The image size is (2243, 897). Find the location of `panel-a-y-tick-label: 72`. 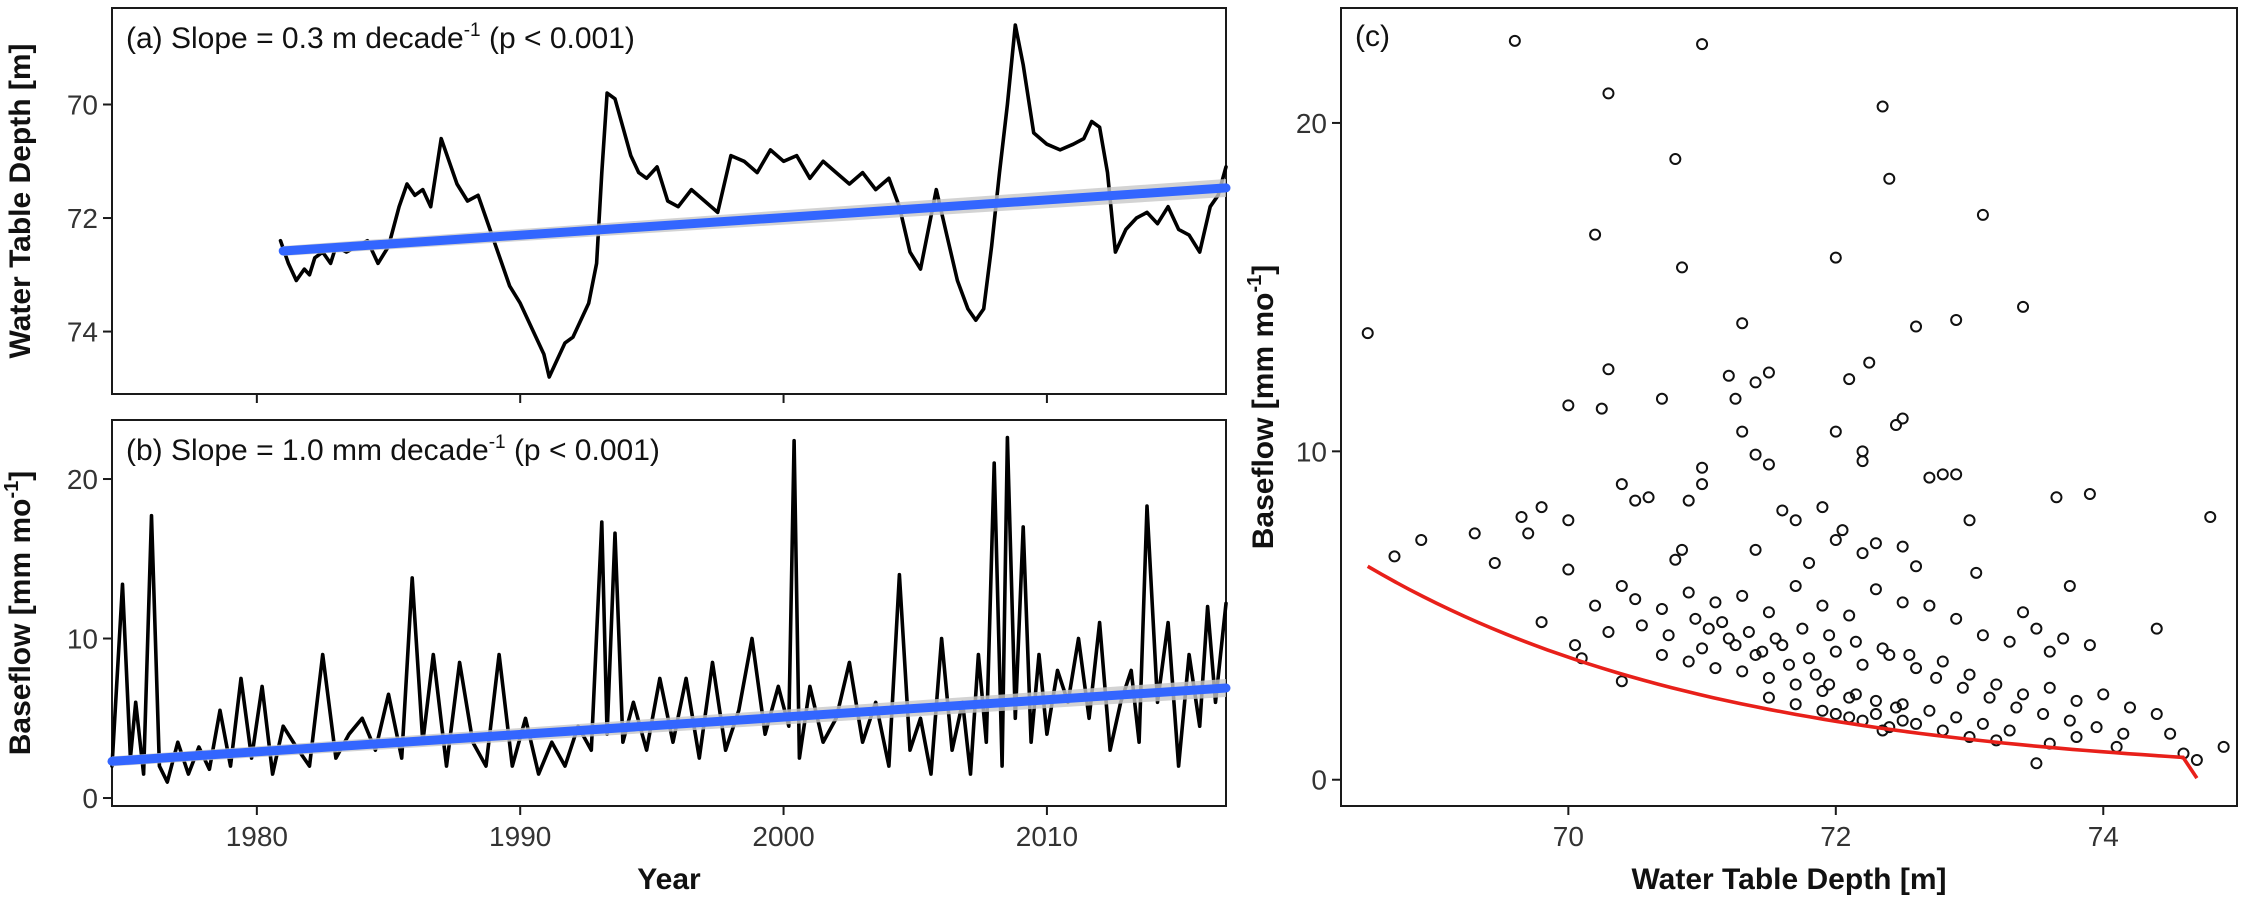

panel-a-y-tick-label: 72 is located at coordinates (82, 218).